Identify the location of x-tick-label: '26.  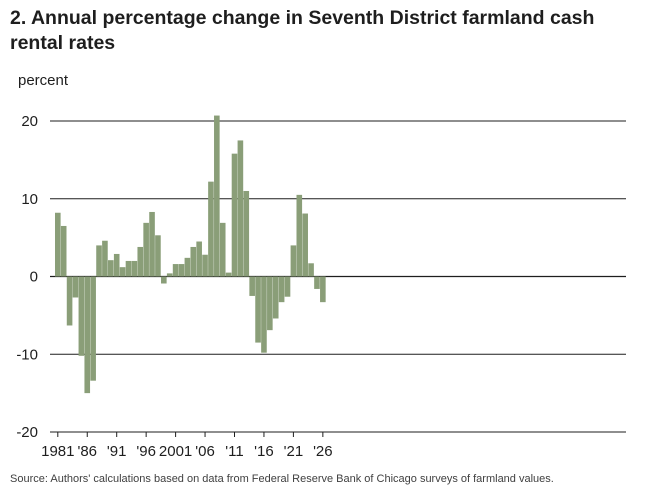
(323, 451).